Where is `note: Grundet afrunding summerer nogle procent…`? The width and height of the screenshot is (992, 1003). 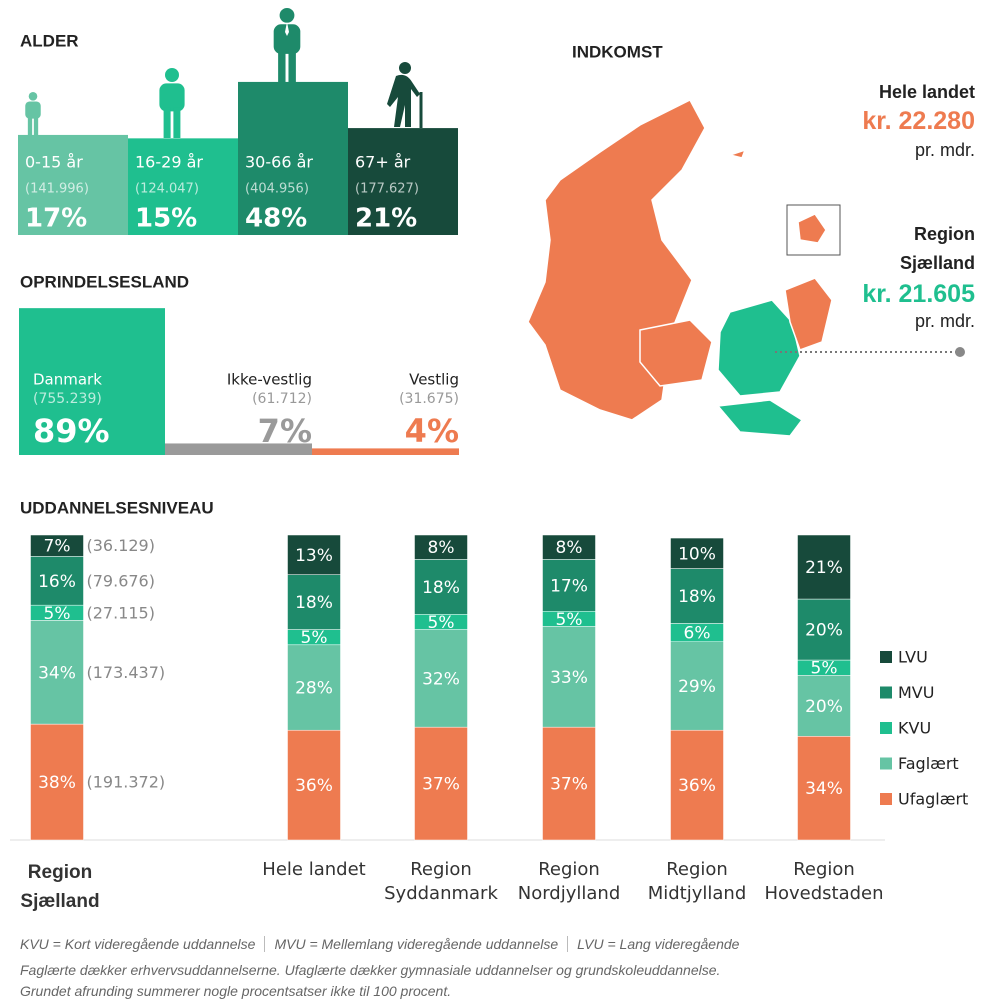
note: Grundet afrunding summerer nogle procent… is located at coordinates (236, 991).